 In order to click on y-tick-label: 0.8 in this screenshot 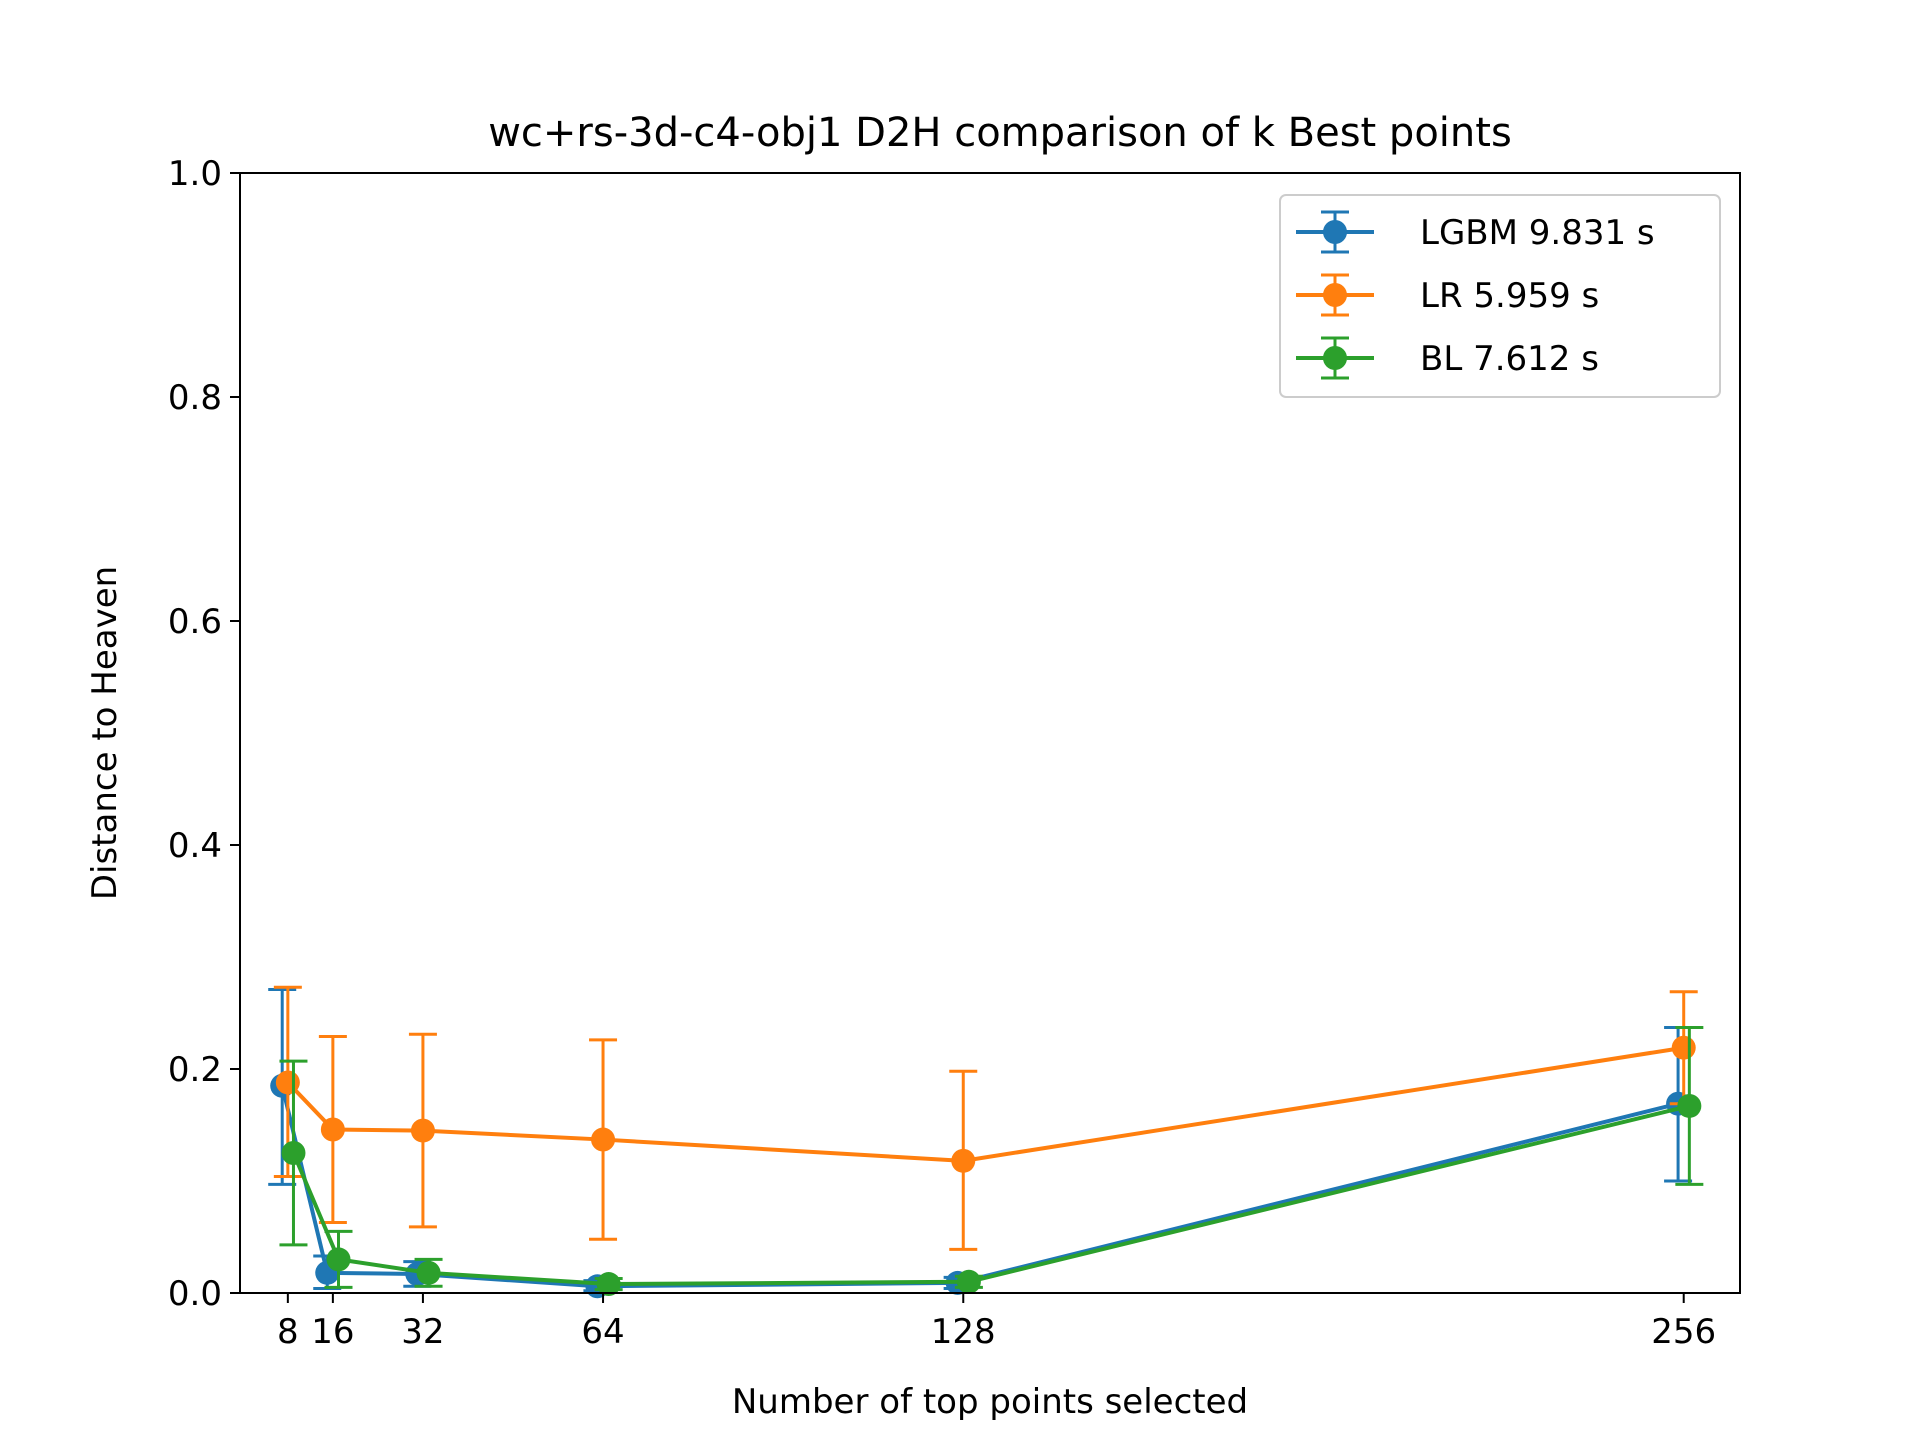, I will do `click(195, 398)`.